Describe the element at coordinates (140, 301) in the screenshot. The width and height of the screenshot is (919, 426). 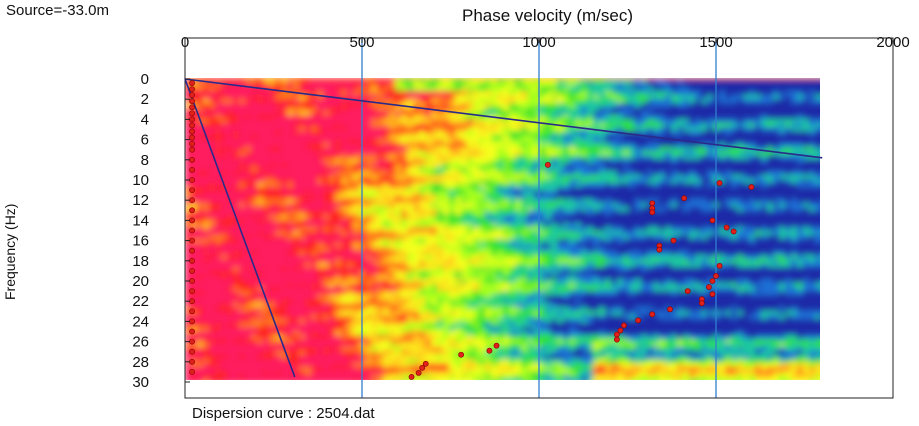
I see `y-tick-label: 22` at that location.